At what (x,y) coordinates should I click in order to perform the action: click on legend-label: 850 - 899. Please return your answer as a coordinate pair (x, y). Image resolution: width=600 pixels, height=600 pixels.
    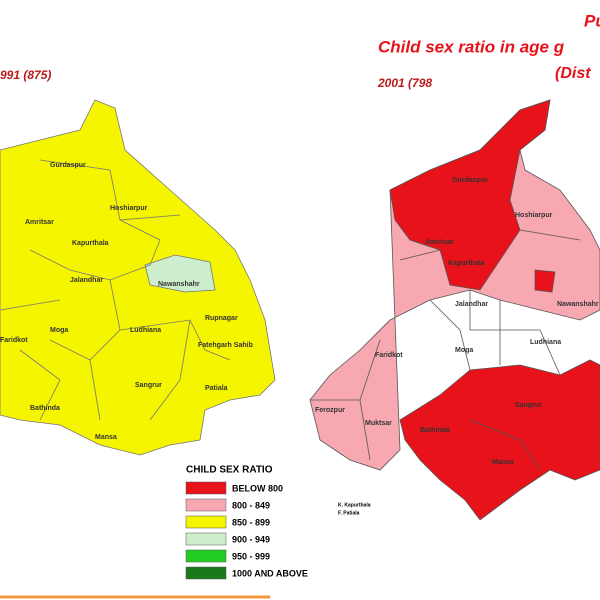
    Looking at the image, I should click on (251, 522).